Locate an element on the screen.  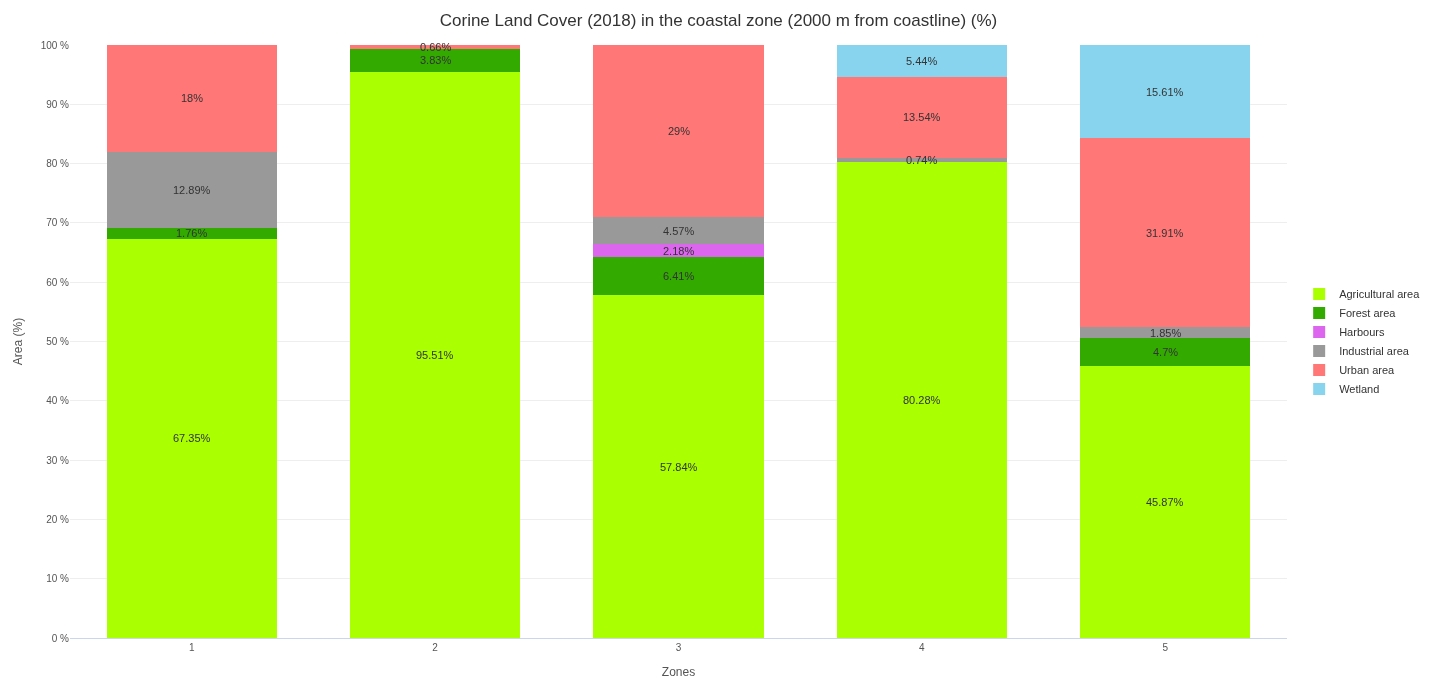
data-label: 6.41% is located at coordinates (679, 276).